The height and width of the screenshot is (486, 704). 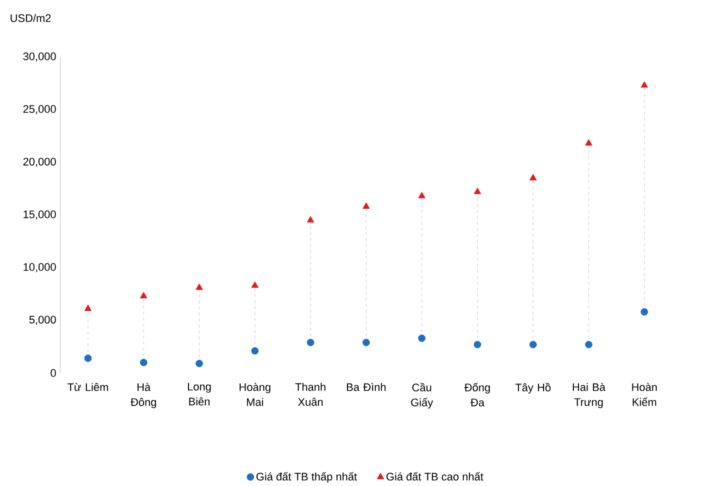 I want to click on x-tick-label: Đống Đa, so click(x=477, y=394).